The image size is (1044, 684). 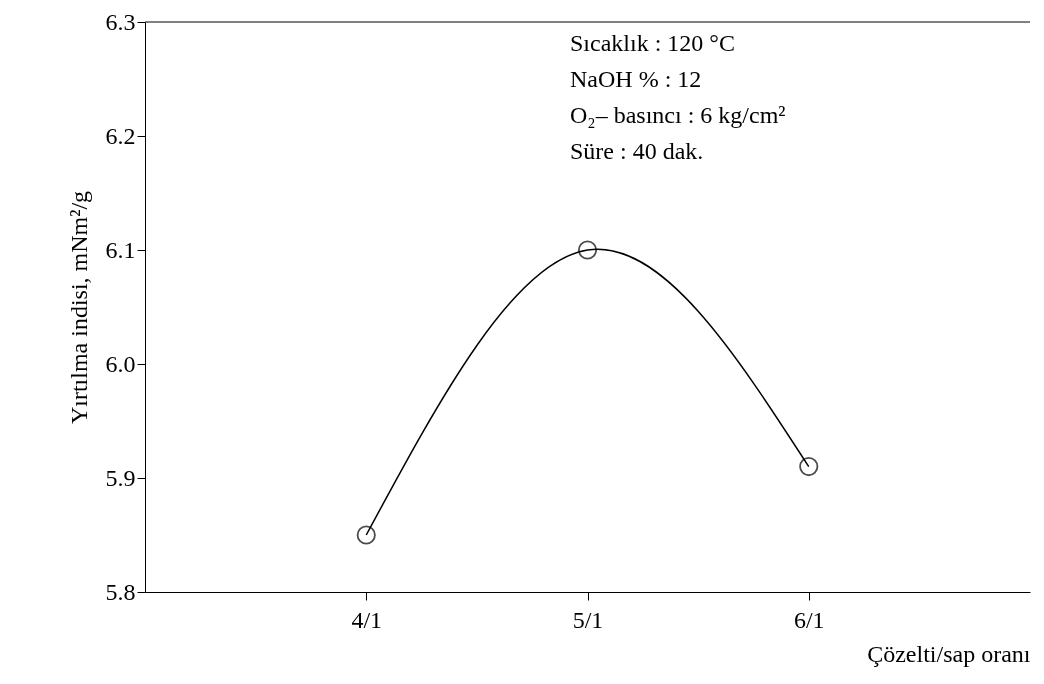 What do you see at coordinates (652, 43) in the screenshot?
I see `annotation: Sıcaklık : 120 °C` at bounding box center [652, 43].